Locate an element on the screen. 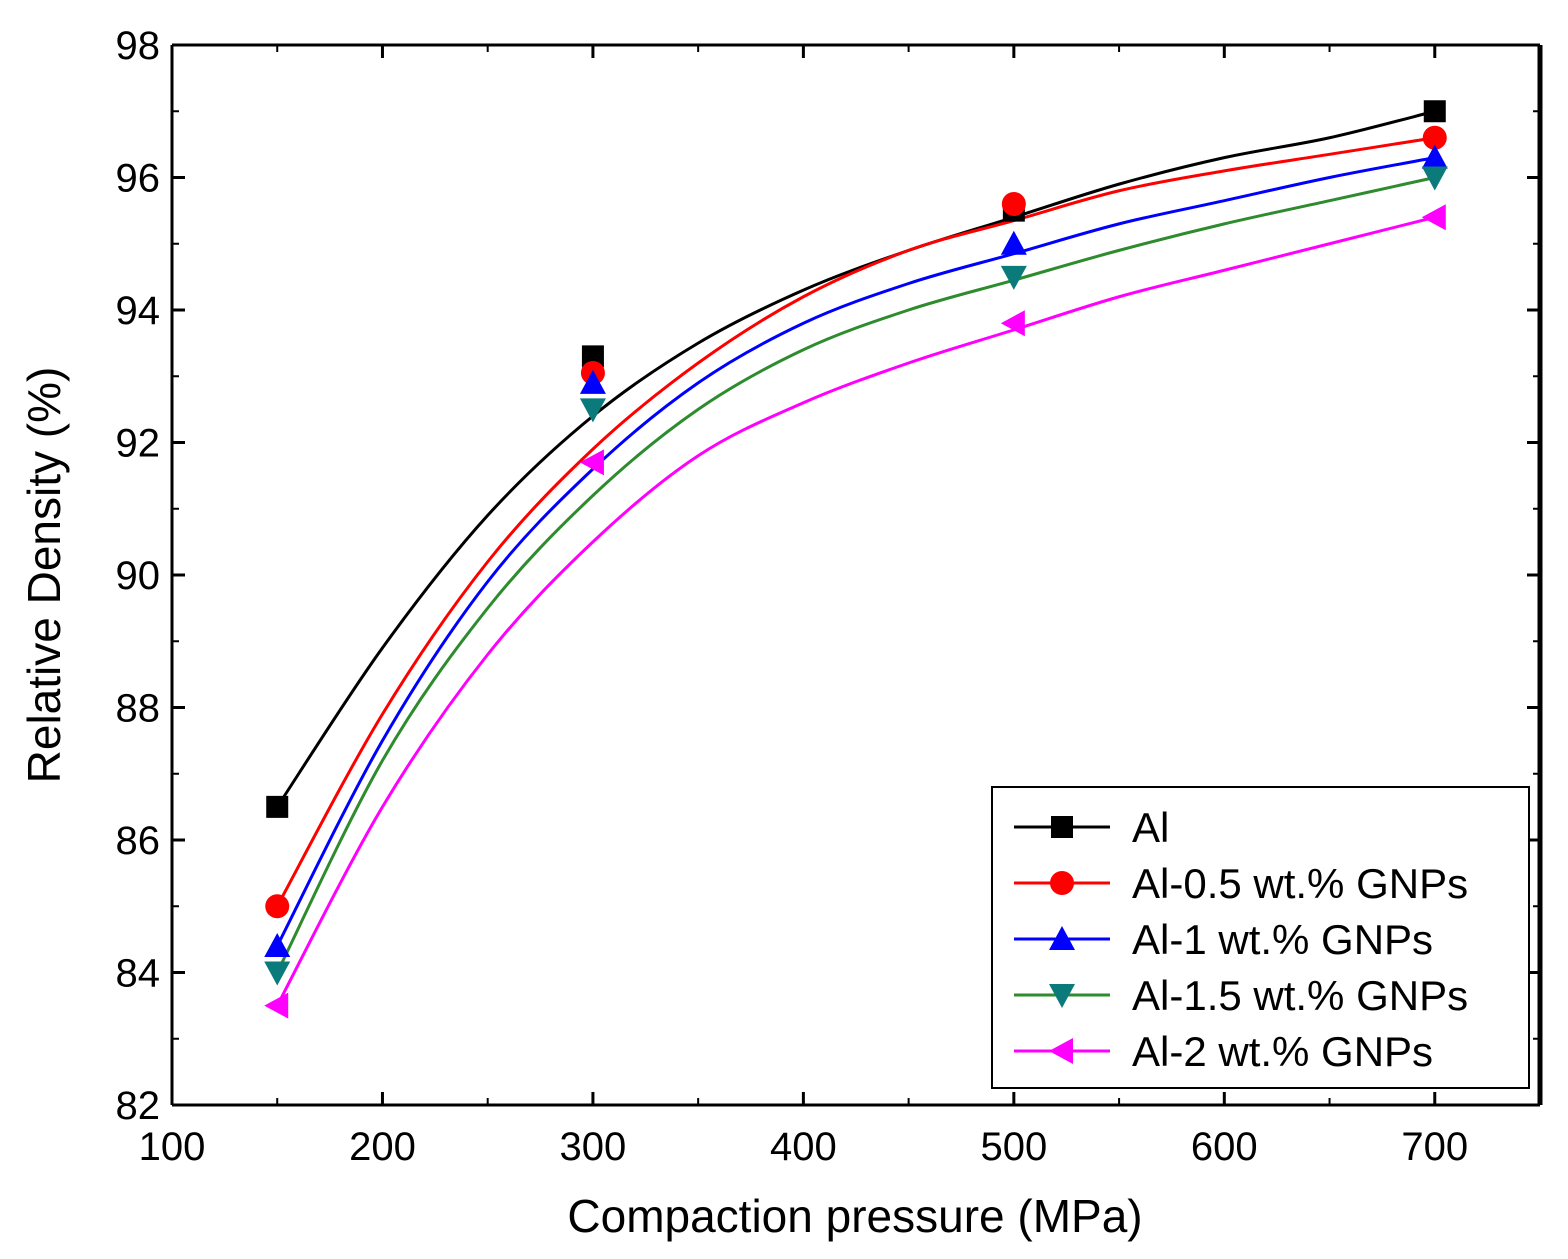 This screenshot has height=1259, width=1568. y-tick-label: 88 is located at coordinates (138, 709).